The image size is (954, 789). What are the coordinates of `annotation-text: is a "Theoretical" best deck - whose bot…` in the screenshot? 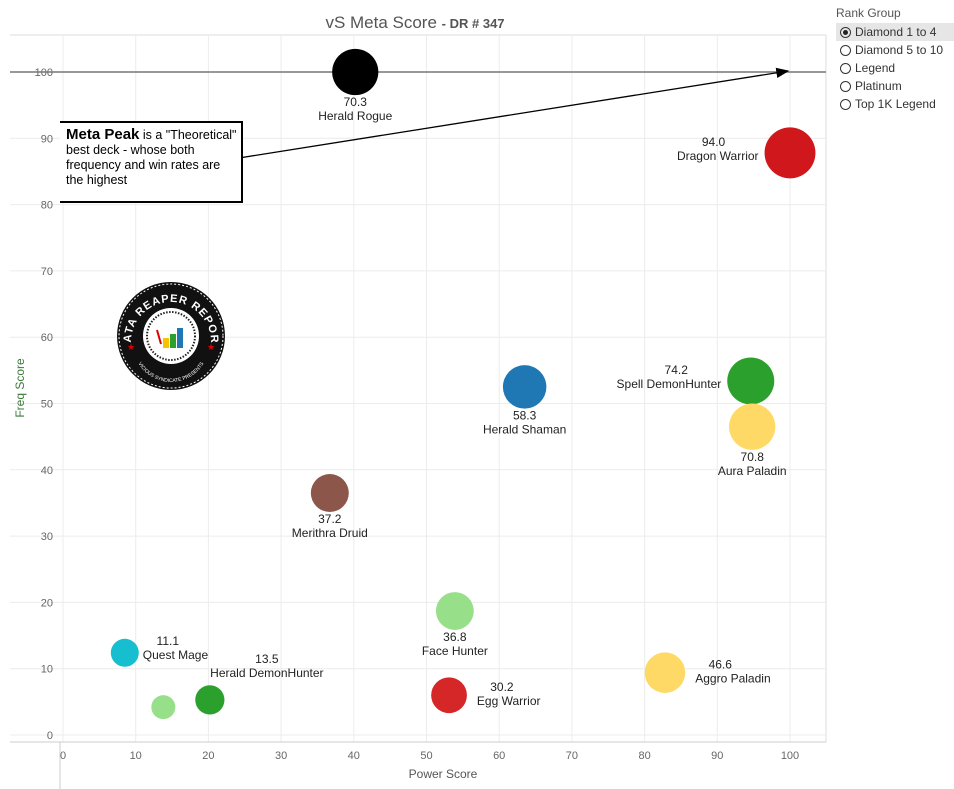 It's located at (151, 157).